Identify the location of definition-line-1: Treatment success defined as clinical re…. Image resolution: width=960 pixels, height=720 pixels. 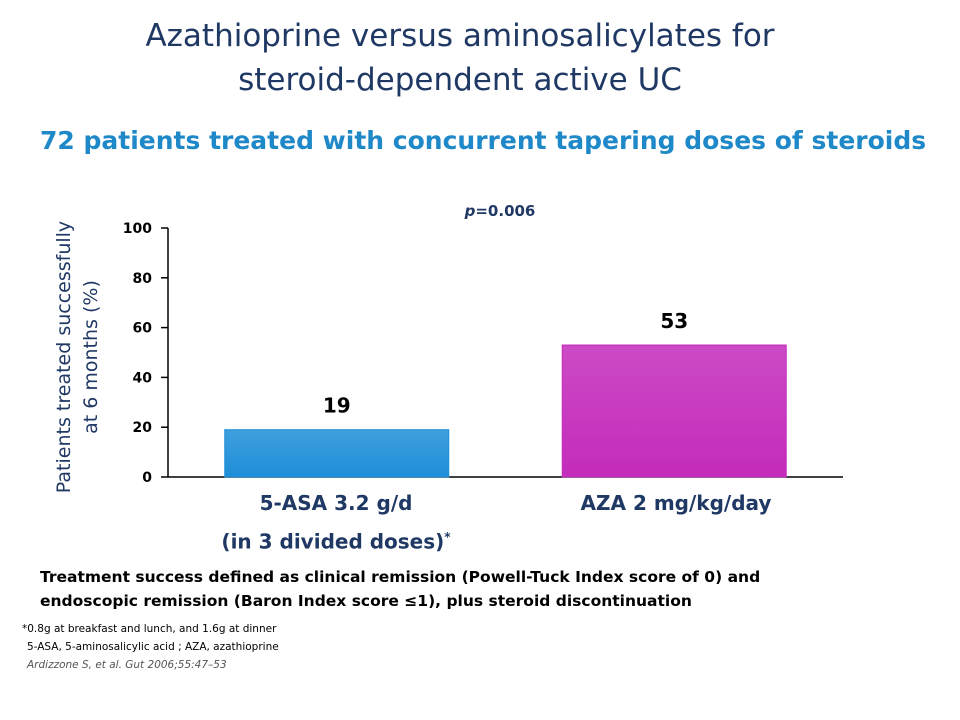
(400, 577).